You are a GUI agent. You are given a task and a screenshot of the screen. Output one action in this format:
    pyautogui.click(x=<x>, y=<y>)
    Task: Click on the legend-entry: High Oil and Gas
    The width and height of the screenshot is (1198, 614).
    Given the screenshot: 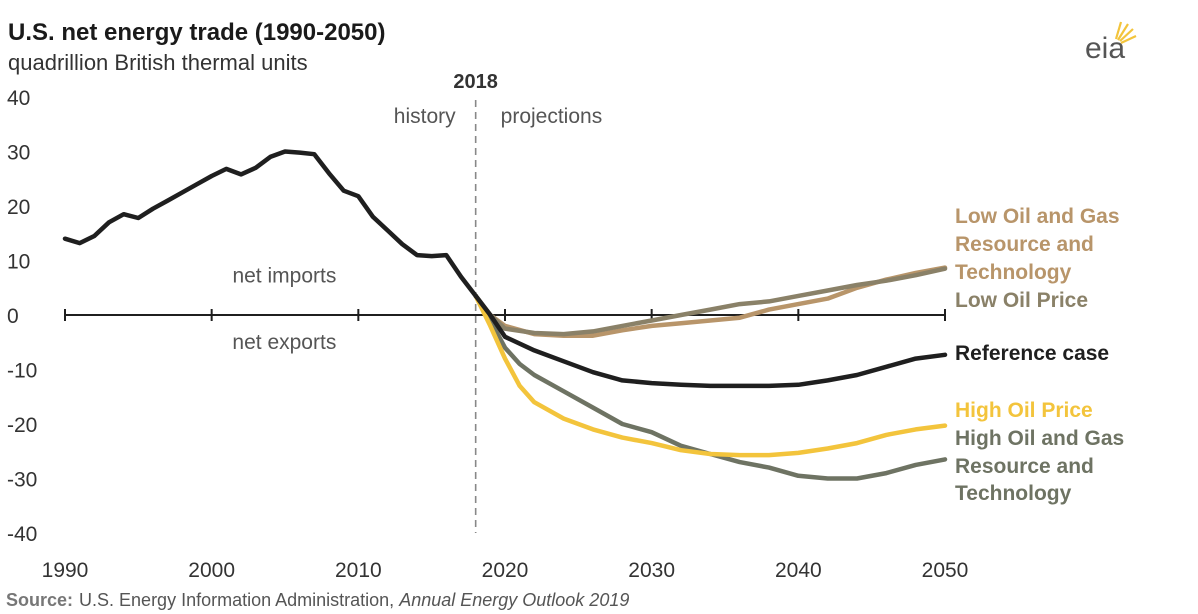 What is the action you would take?
    pyautogui.click(x=1039, y=438)
    